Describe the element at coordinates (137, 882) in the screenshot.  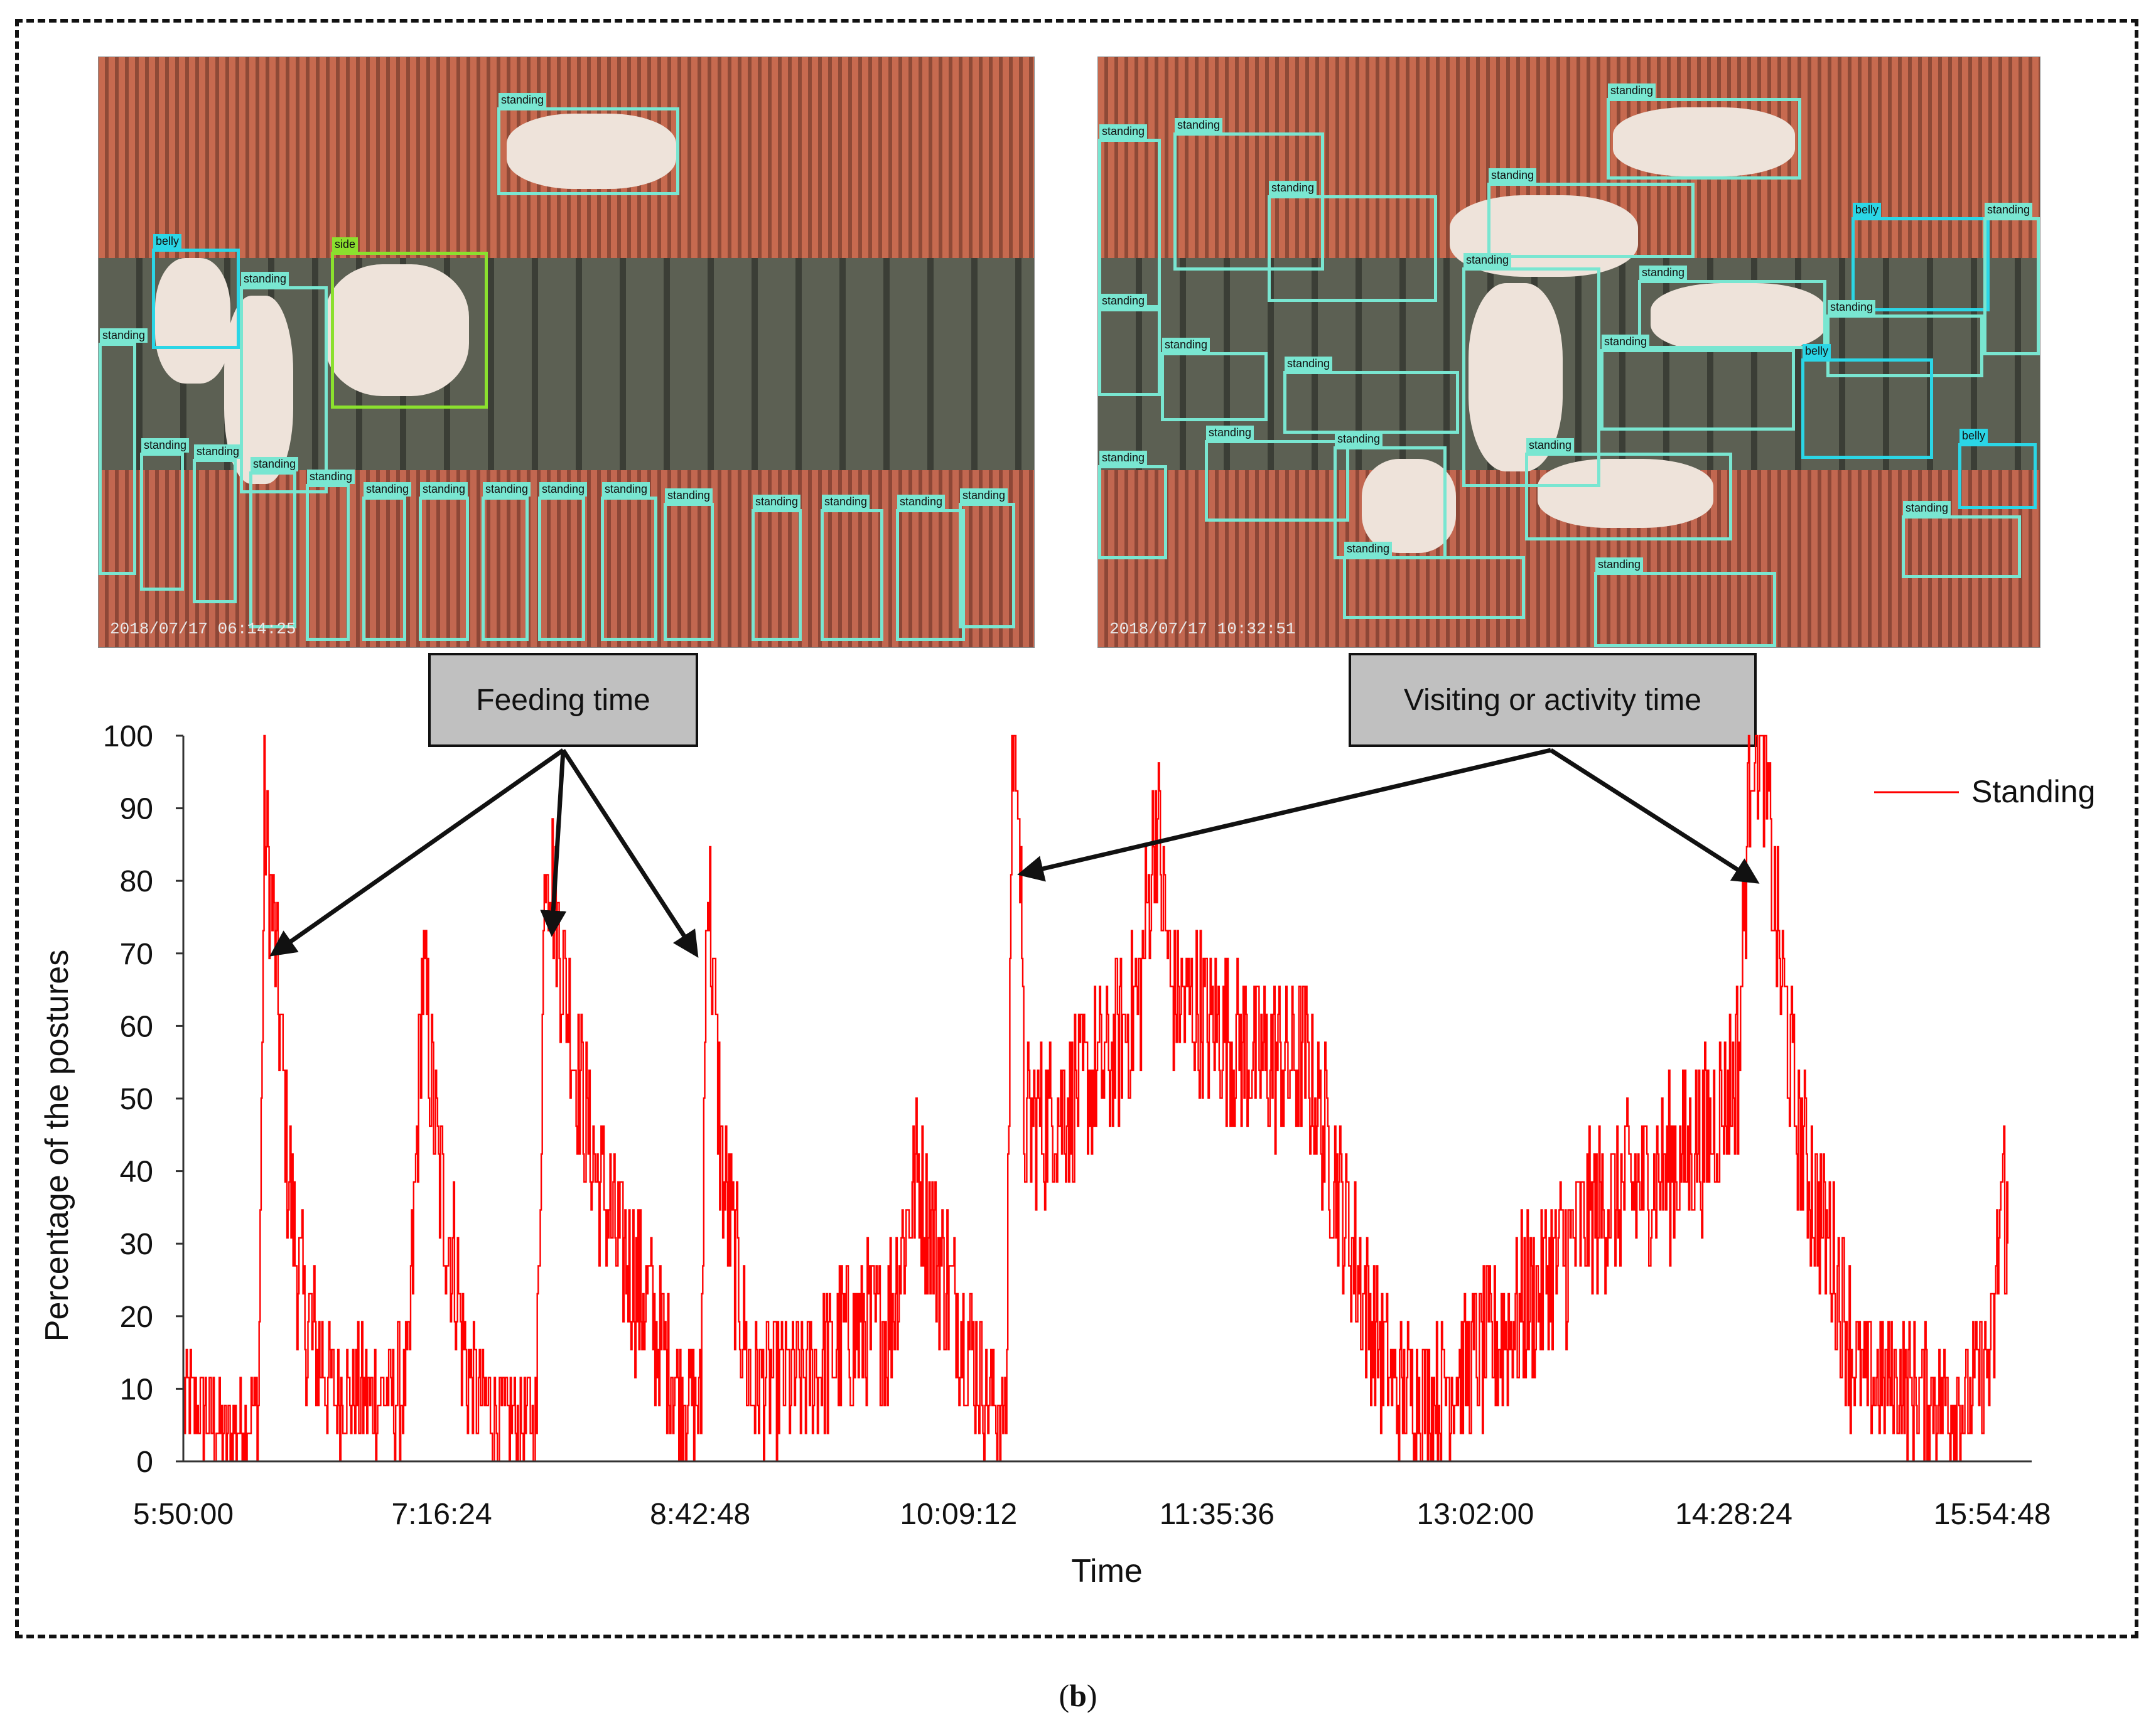
I see `y-tick-label: 80` at that location.